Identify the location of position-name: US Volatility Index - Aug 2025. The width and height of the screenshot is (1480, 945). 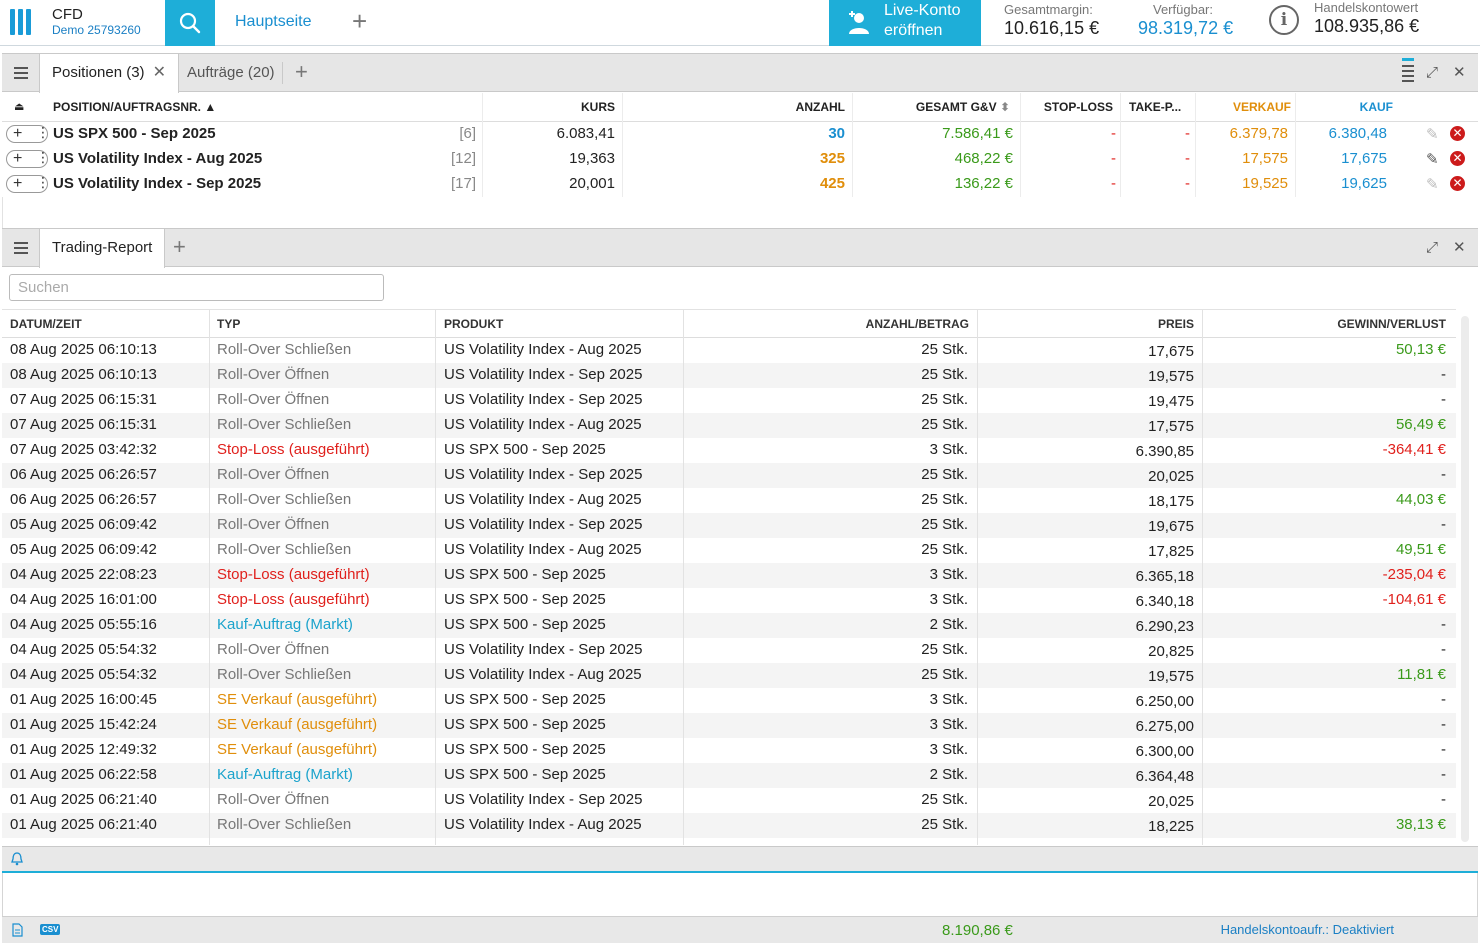
(158, 158).